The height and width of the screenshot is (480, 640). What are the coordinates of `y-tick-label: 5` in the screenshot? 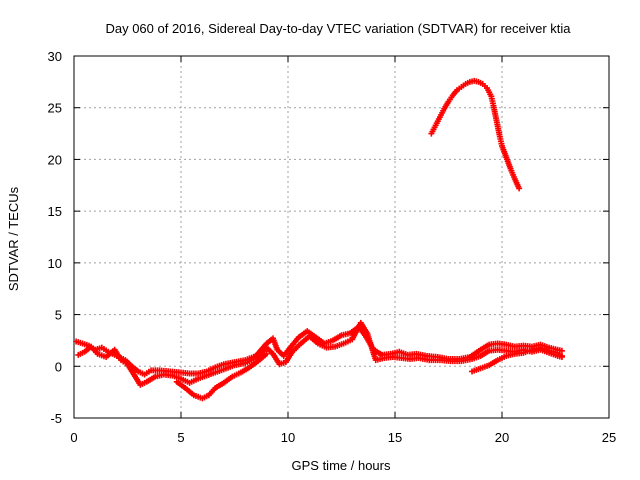 It's located at (58, 315).